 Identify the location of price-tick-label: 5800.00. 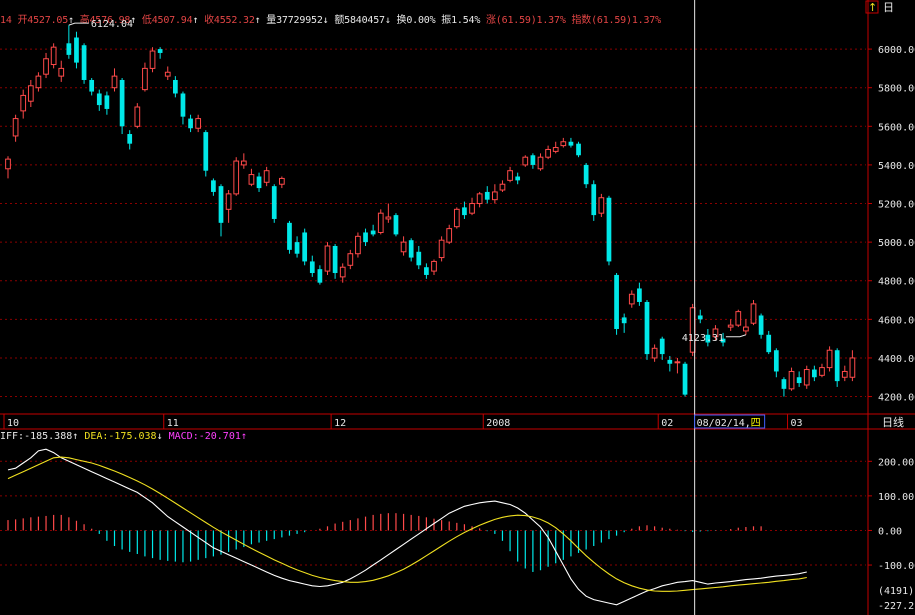
(896, 89).